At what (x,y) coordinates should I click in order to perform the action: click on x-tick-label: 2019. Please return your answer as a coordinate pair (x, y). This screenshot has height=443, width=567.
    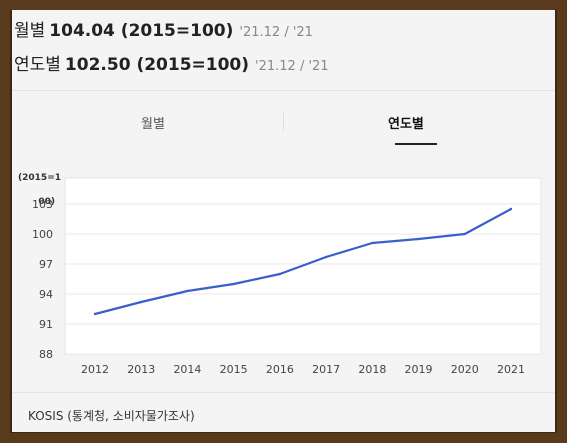
    Looking at the image, I should click on (419, 369).